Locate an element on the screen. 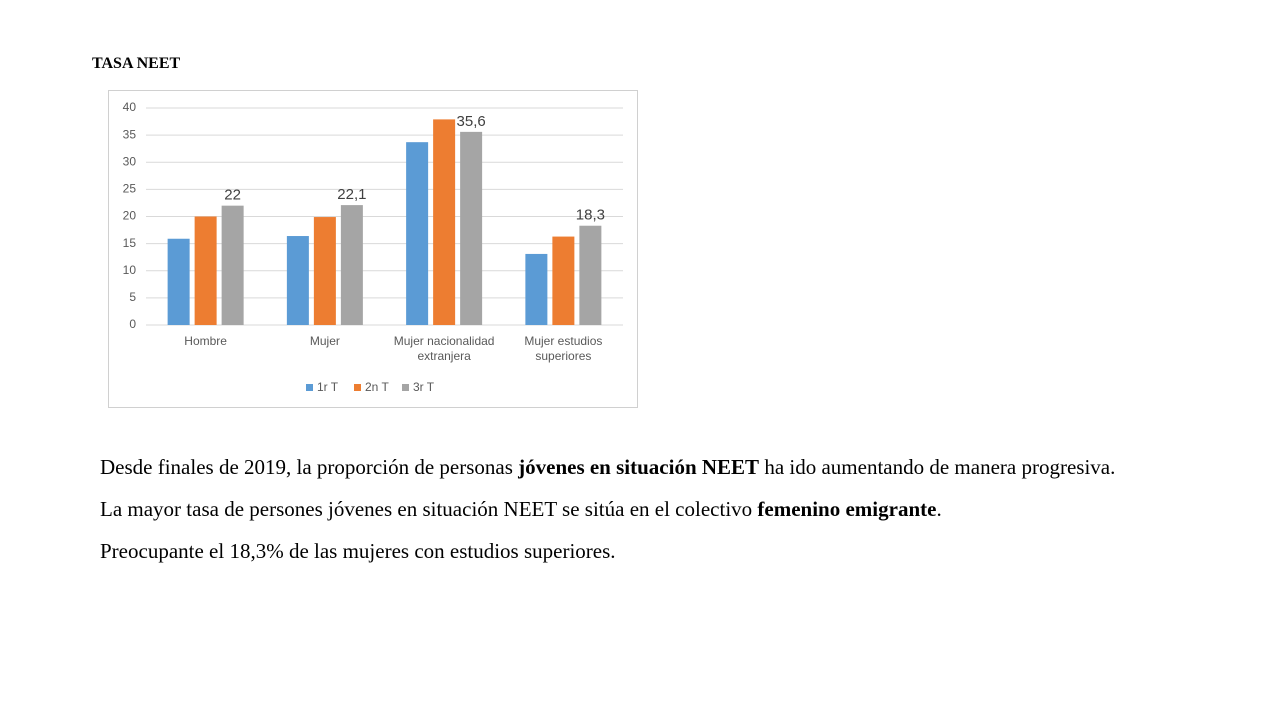 The width and height of the screenshot is (1280, 720). y-tick-label: 40 is located at coordinates (130, 107).